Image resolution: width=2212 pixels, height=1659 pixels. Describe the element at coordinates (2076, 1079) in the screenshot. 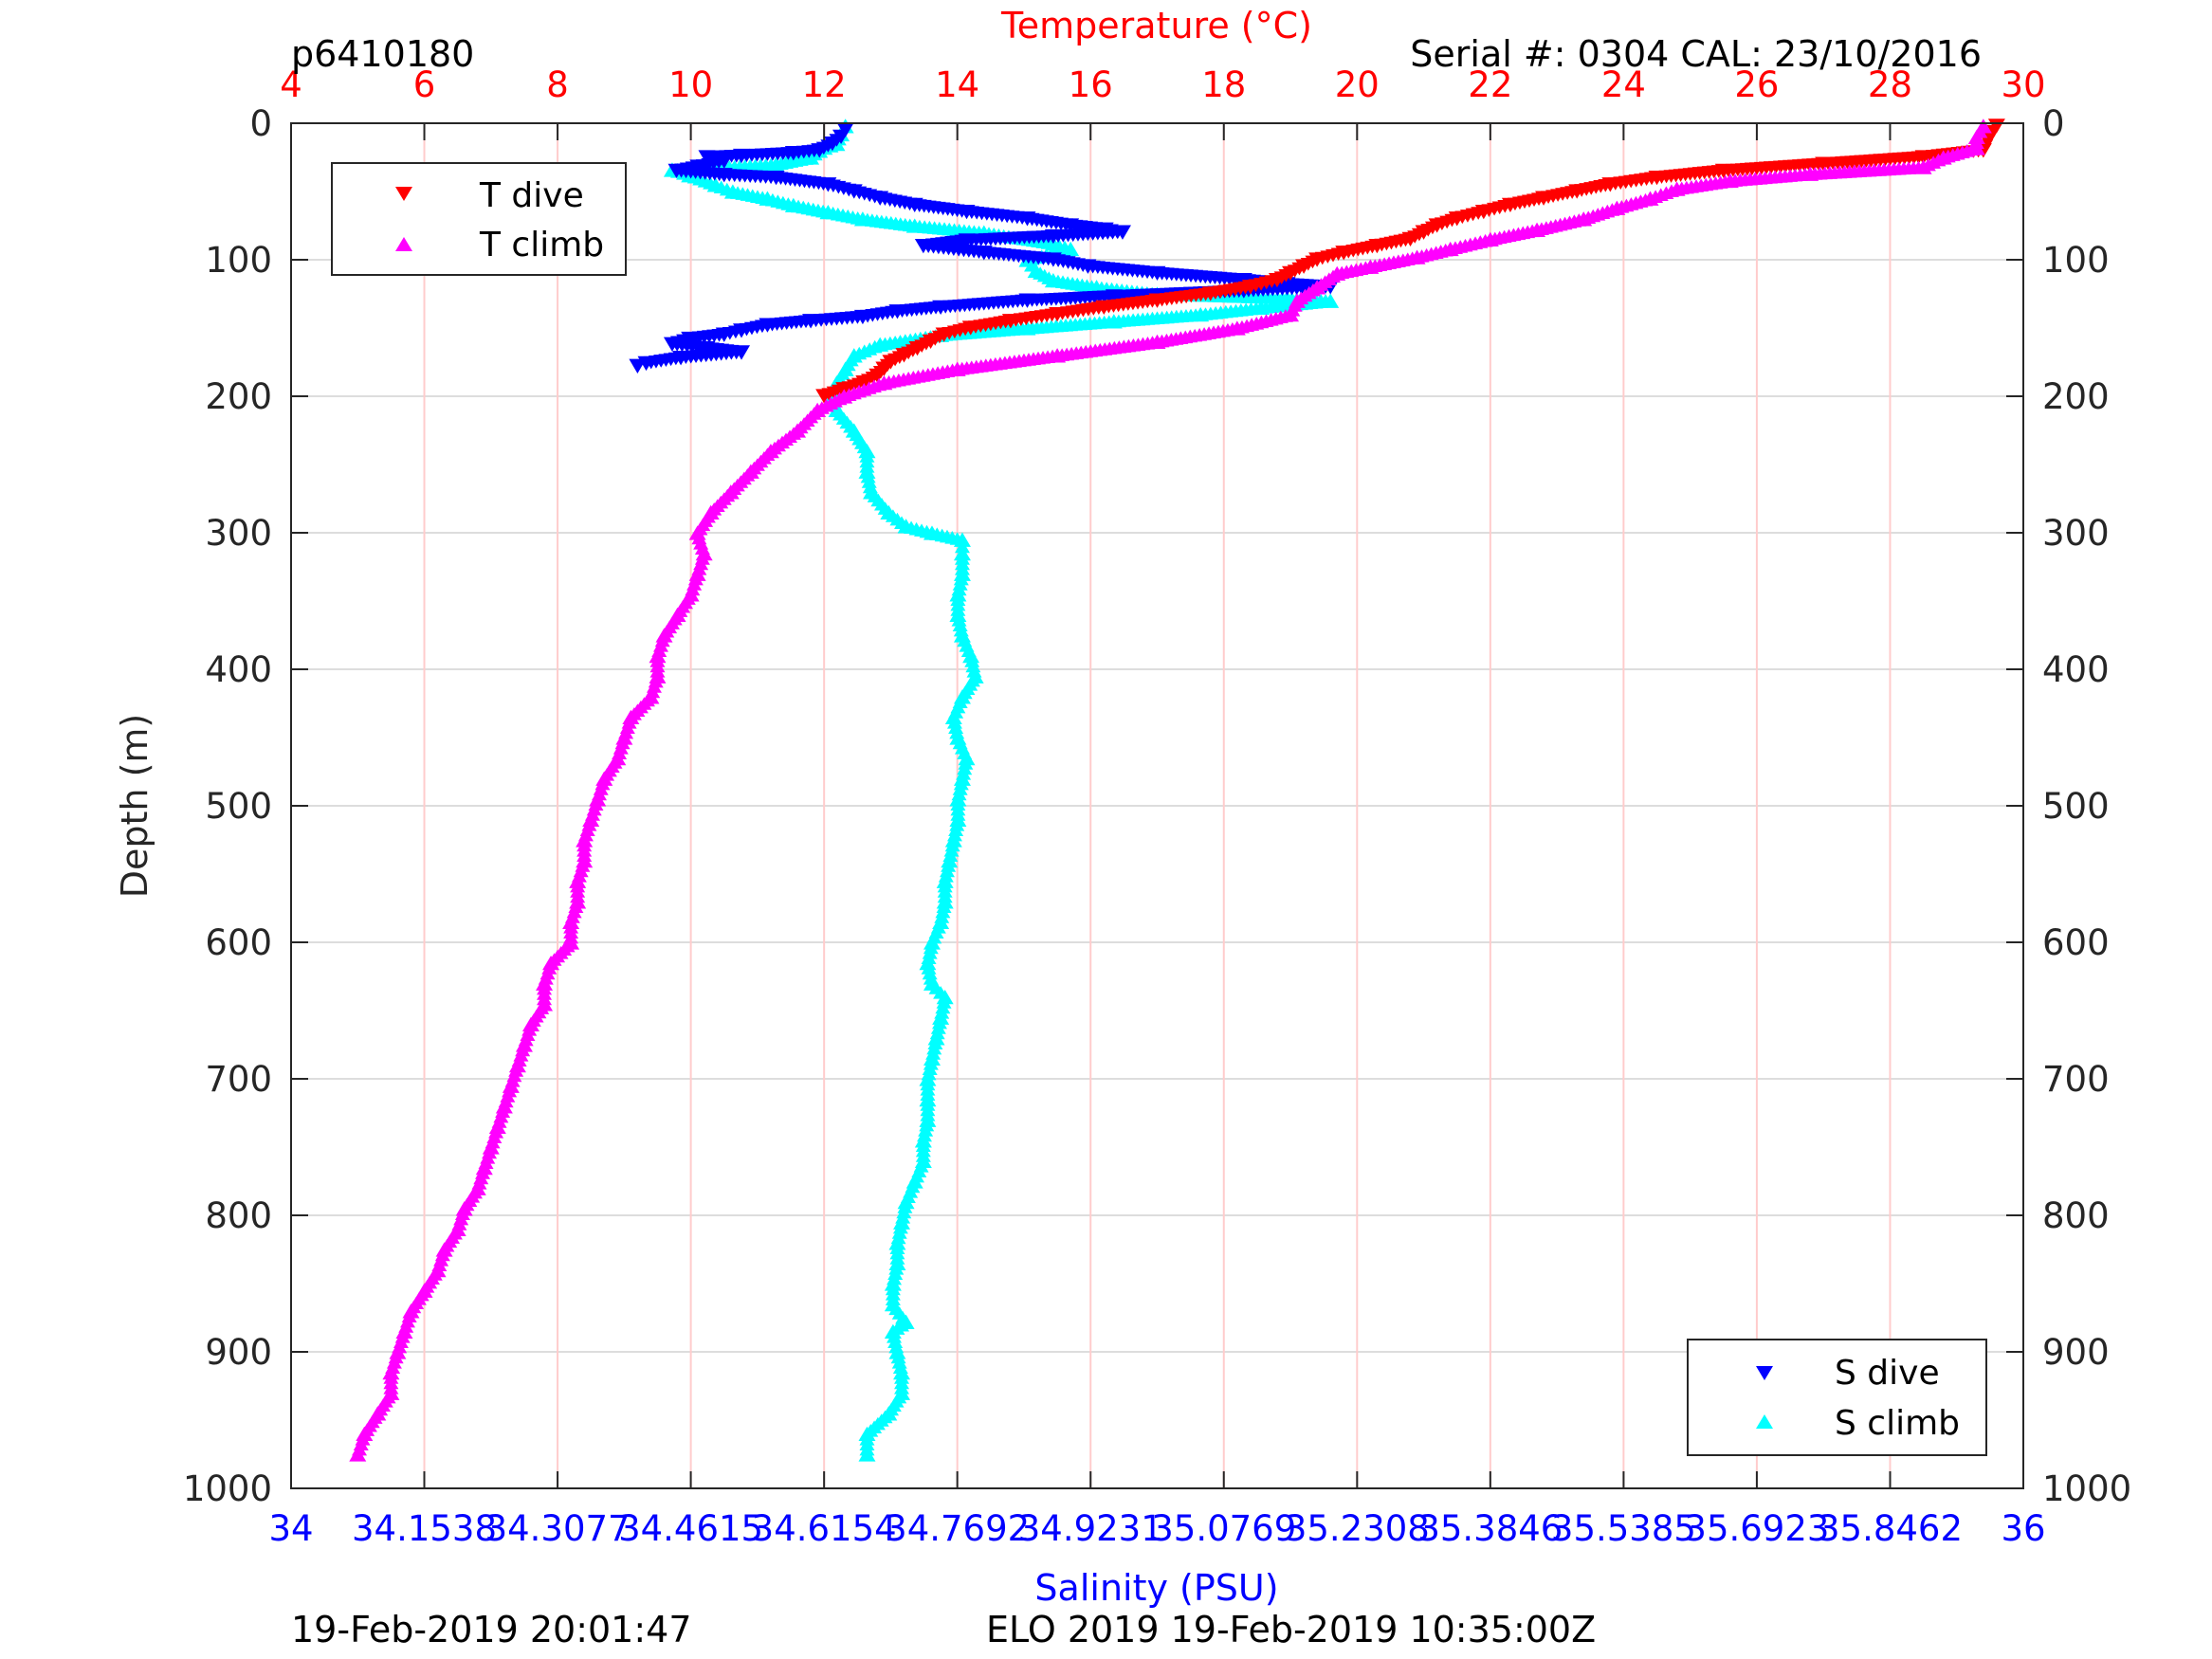

I see `depth-tick-label-right: 700` at that location.